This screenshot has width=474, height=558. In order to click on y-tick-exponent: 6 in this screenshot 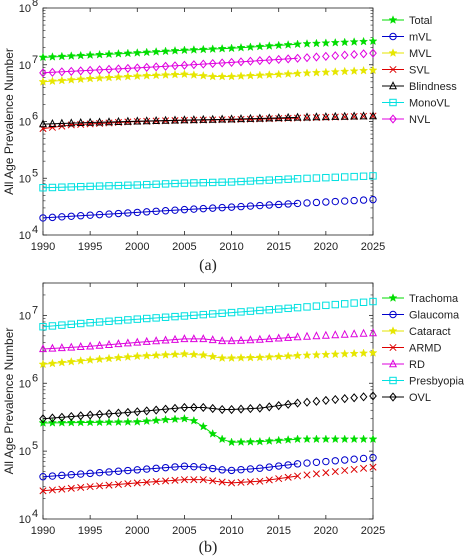, I will do `click(35, 117)`.